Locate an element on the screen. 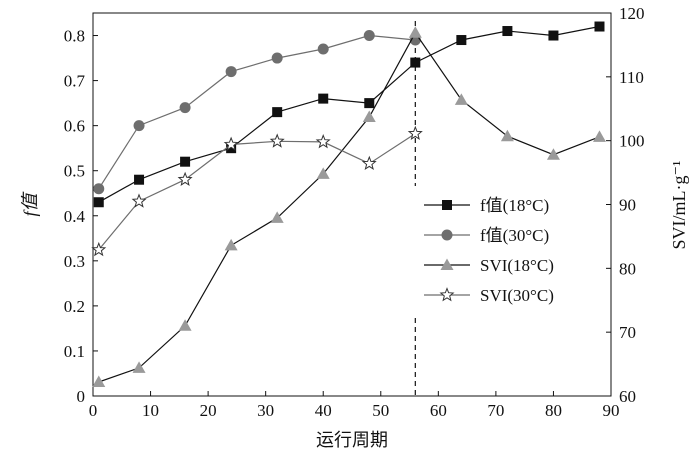  y-right-tick-label: 120 is located at coordinates (632, 13).